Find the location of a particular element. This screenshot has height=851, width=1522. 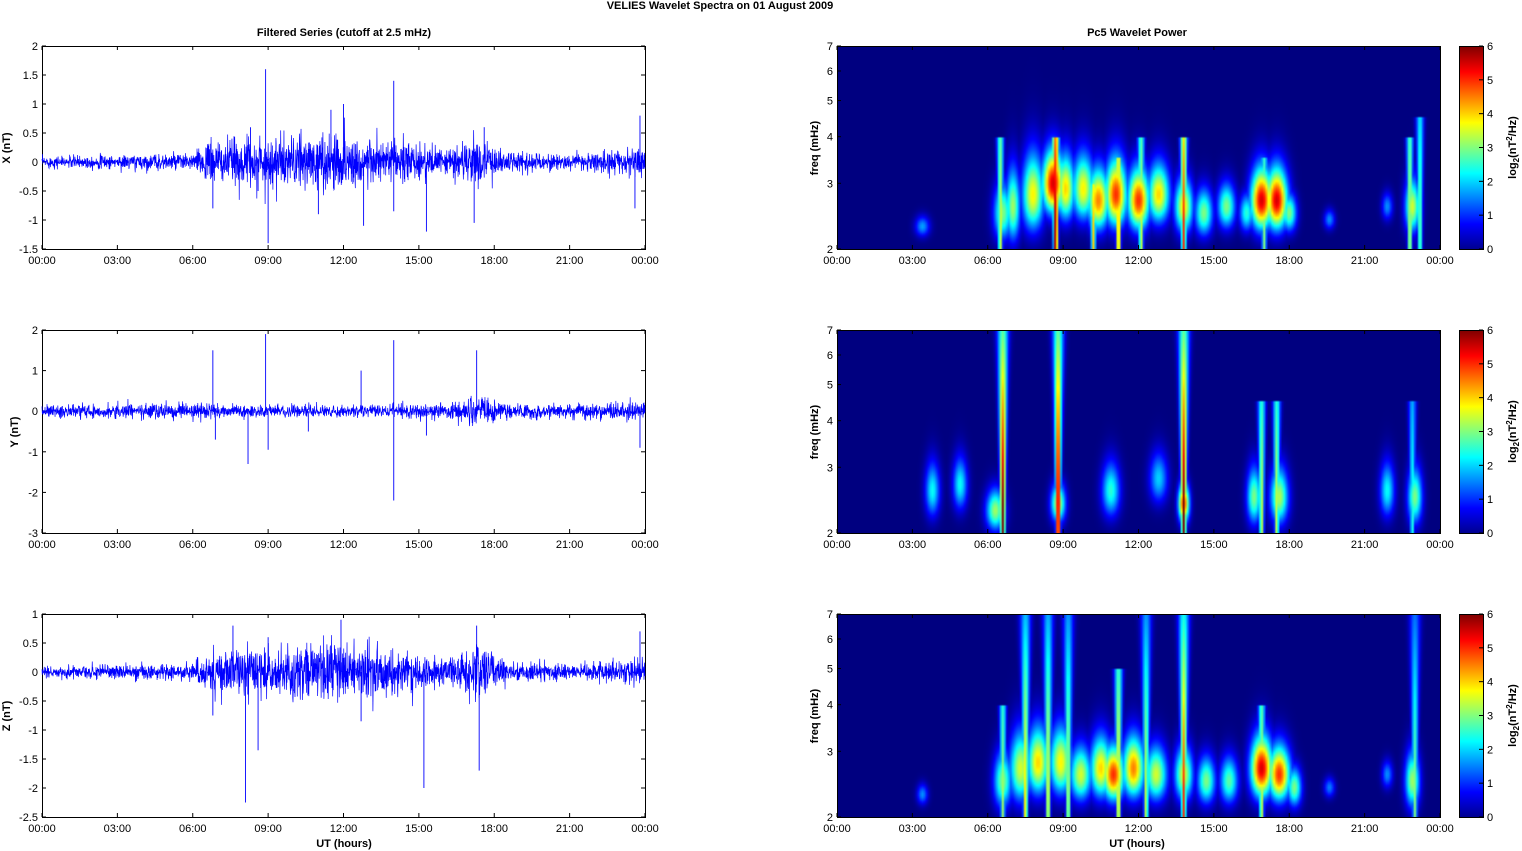

series-line is located at coordinates (343, 411).